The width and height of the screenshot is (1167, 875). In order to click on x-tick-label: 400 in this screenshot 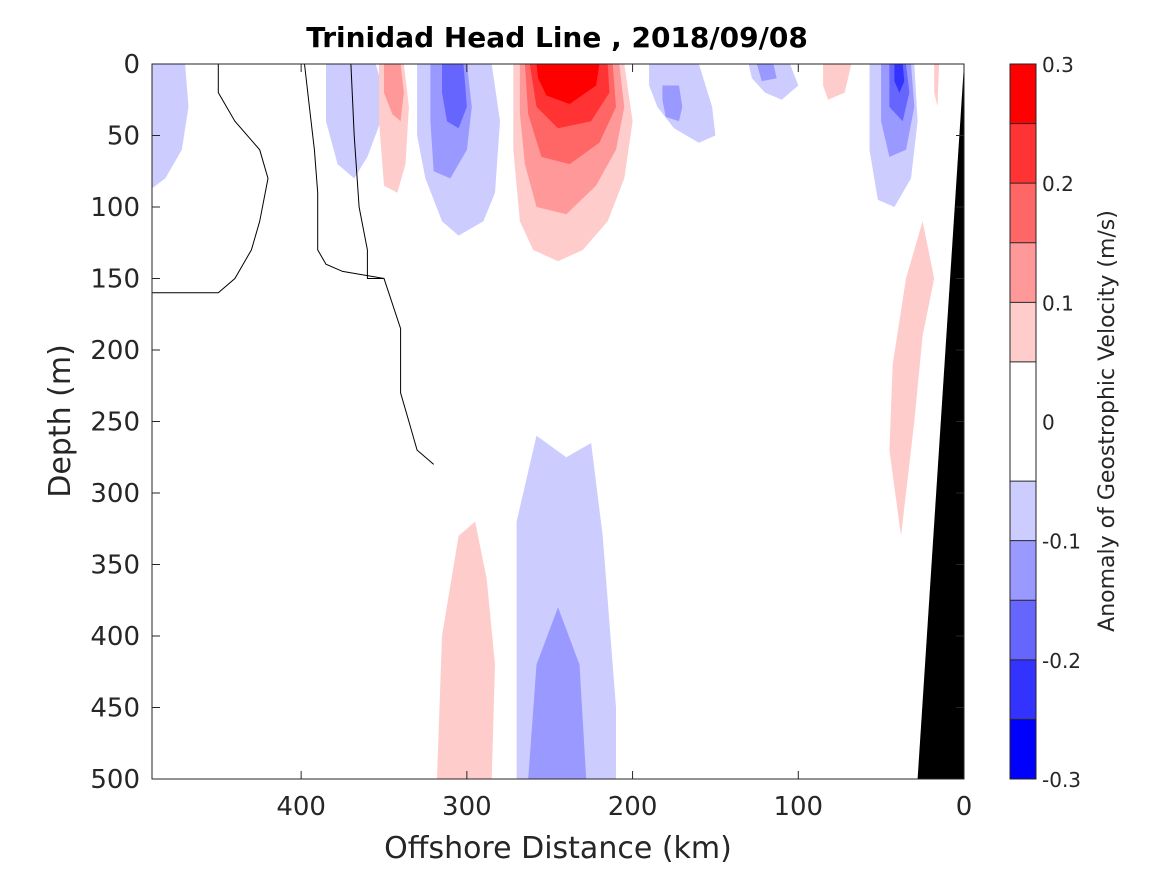, I will do `click(301, 807)`.